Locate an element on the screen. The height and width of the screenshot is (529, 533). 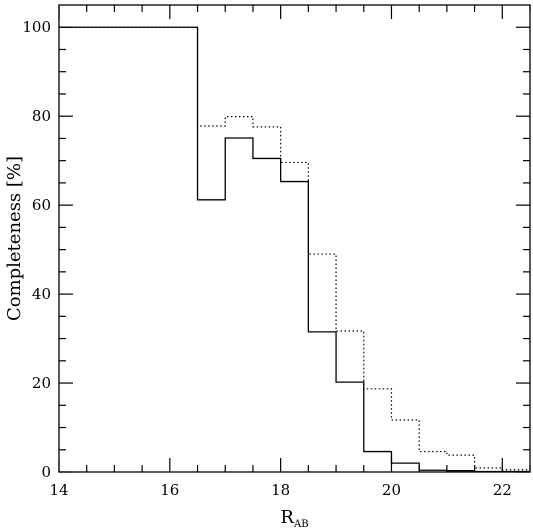
y-tick-label: 20 is located at coordinates (41, 383).